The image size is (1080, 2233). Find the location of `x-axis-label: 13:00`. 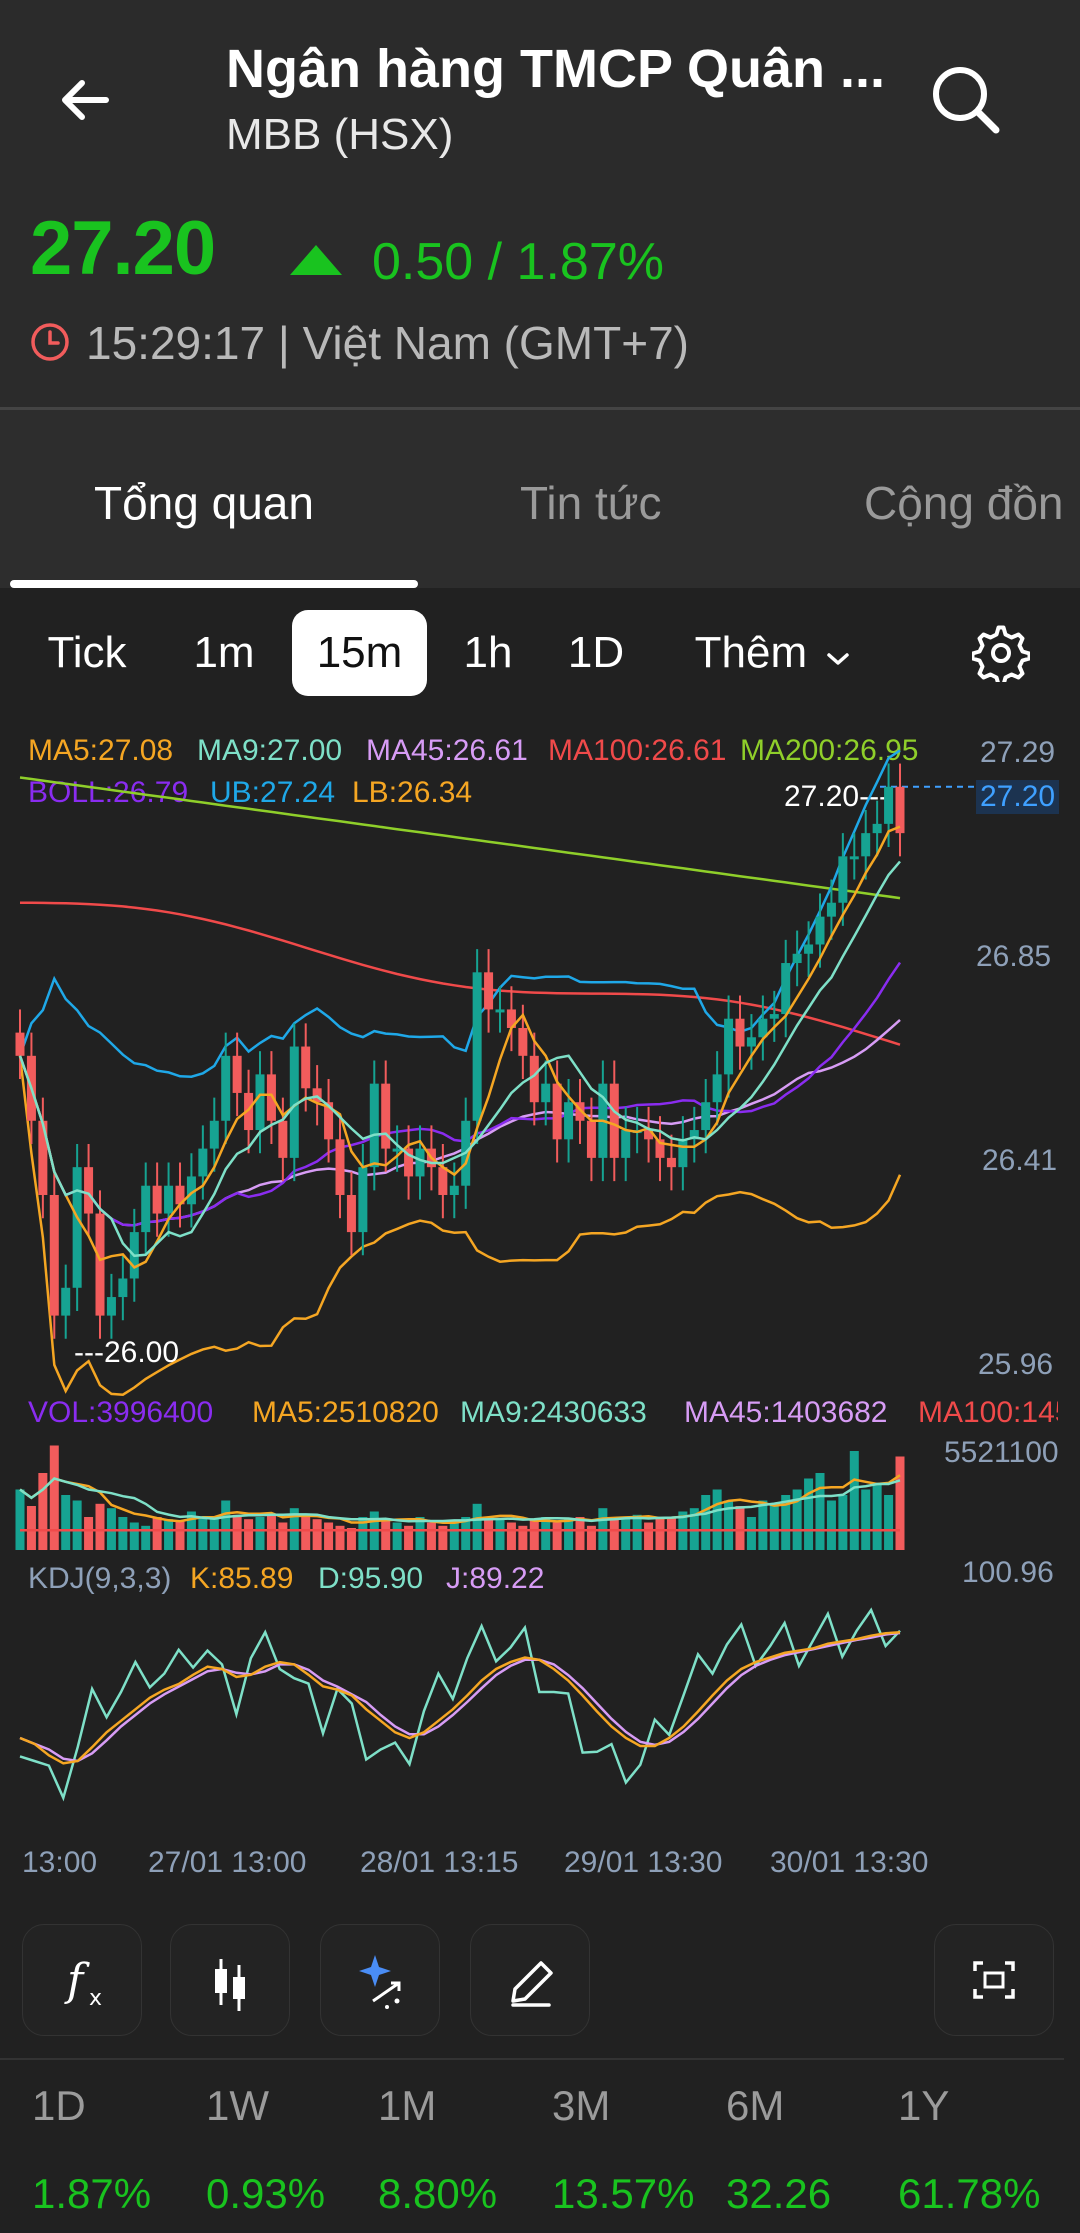

x-axis-label: 13:00 is located at coordinates (60, 1862).